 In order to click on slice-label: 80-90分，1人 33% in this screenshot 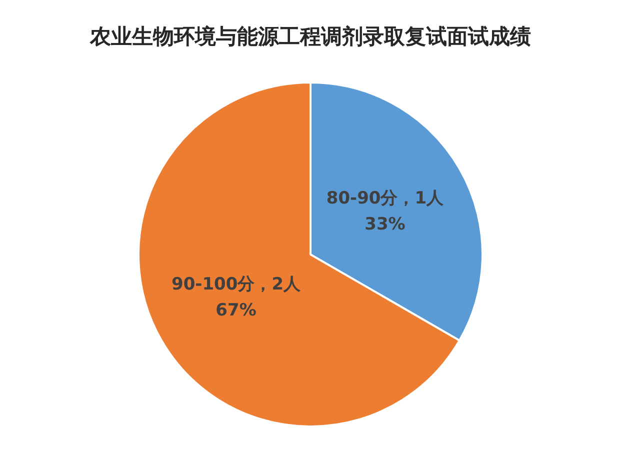, I will do `click(385, 211)`.